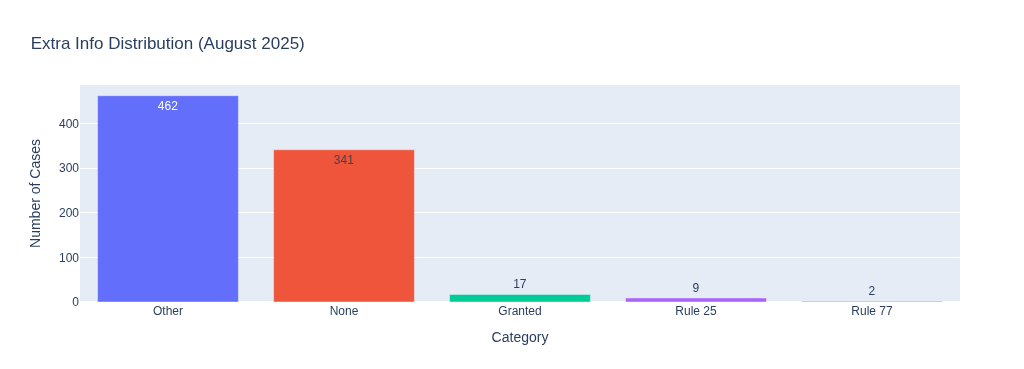  What do you see at coordinates (69, 123) in the screenshot?
I see `y-tick-label: 400` at bounding box center [69, 123].